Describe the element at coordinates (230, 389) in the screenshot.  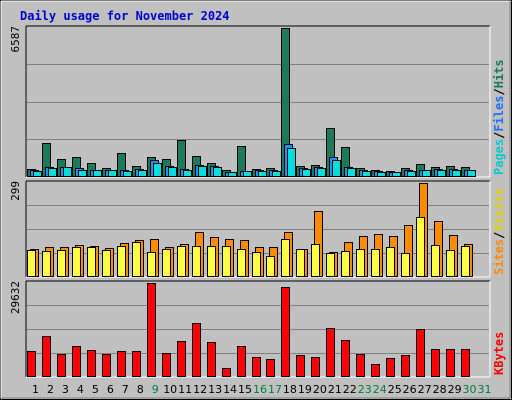
I see `x-tick-label-14: 14` at that location.